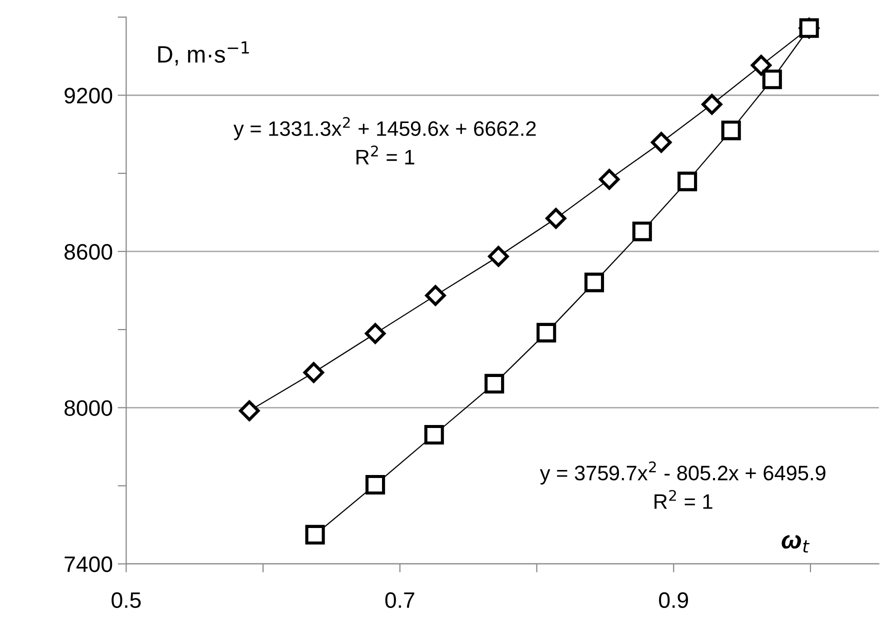 The image size is (895, 635). What do you see at coordinates (399, 600) in the screenshot?
I see `x-tick-label: 0.7` at bounding box center [399, 600].